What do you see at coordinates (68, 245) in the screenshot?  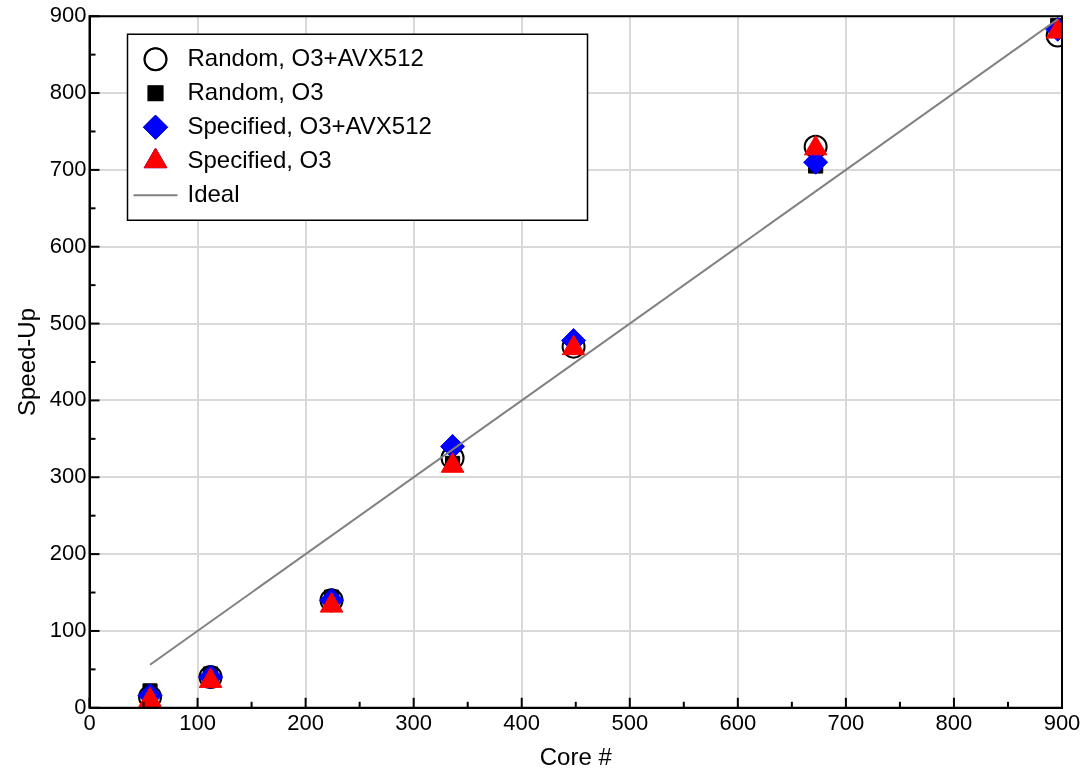 I see `y-tick-label: 600` at bounding box center [68, 245].